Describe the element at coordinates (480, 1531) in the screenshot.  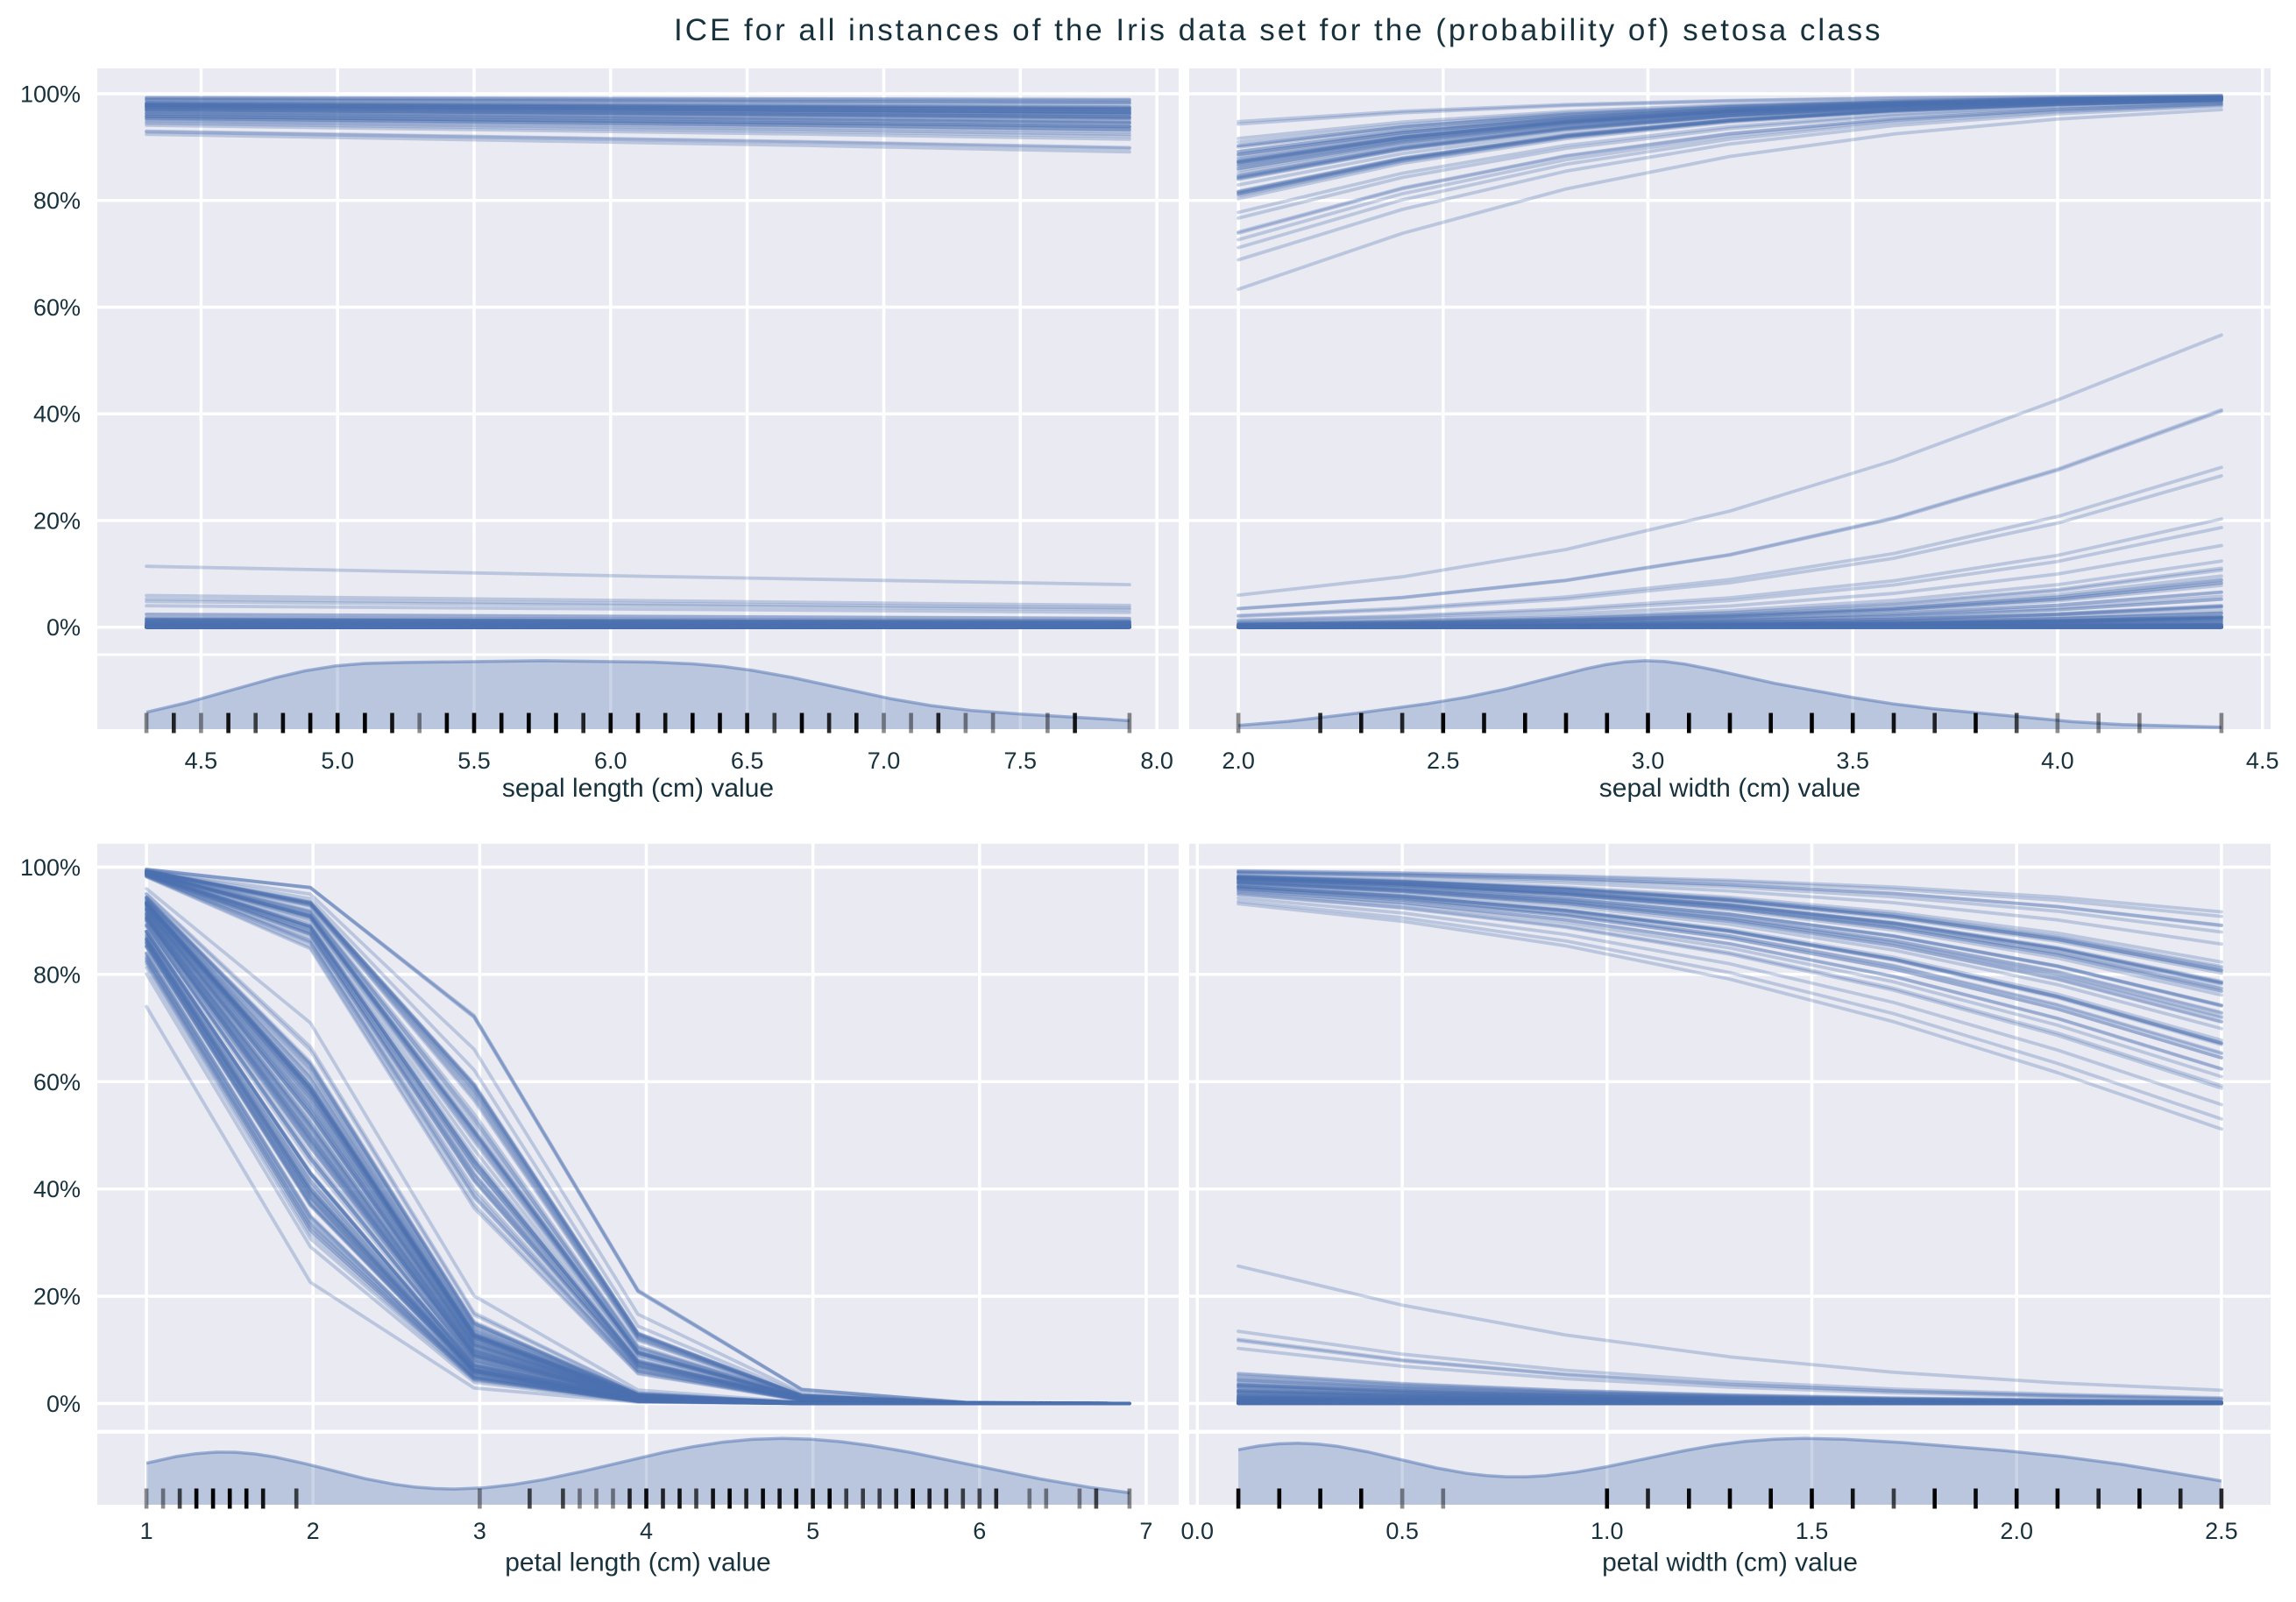
I see `svg-text: 3` at that location.